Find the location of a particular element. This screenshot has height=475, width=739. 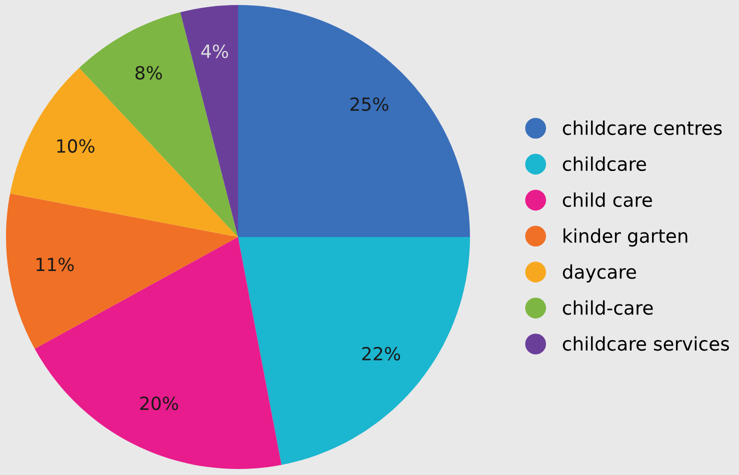

legend-label: child-care is located at coordinates (607, 307).